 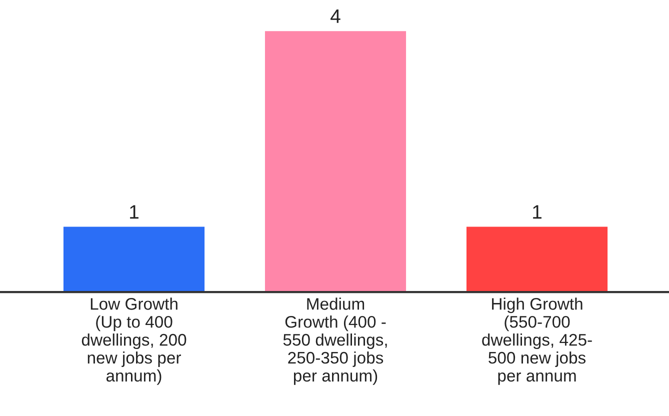 I want to click on x-tick-label: Low Growth (Up to 400 dwellings, 200 new jobs per annum), so click(x=134, y=341).